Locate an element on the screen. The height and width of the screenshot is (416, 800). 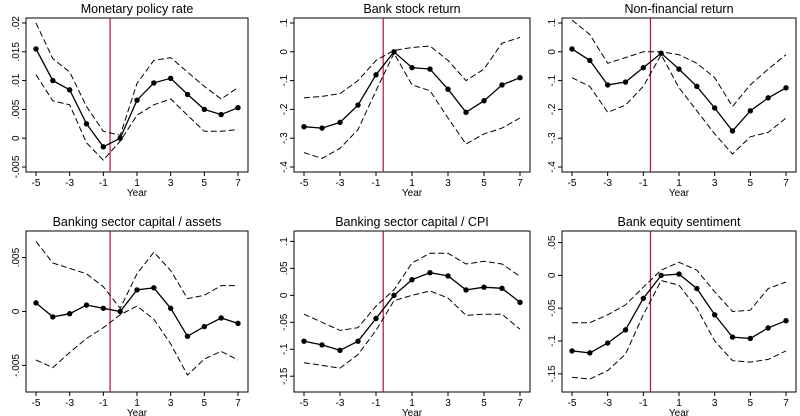
y-tick-label: .015 is located at coordinates (16, 52).